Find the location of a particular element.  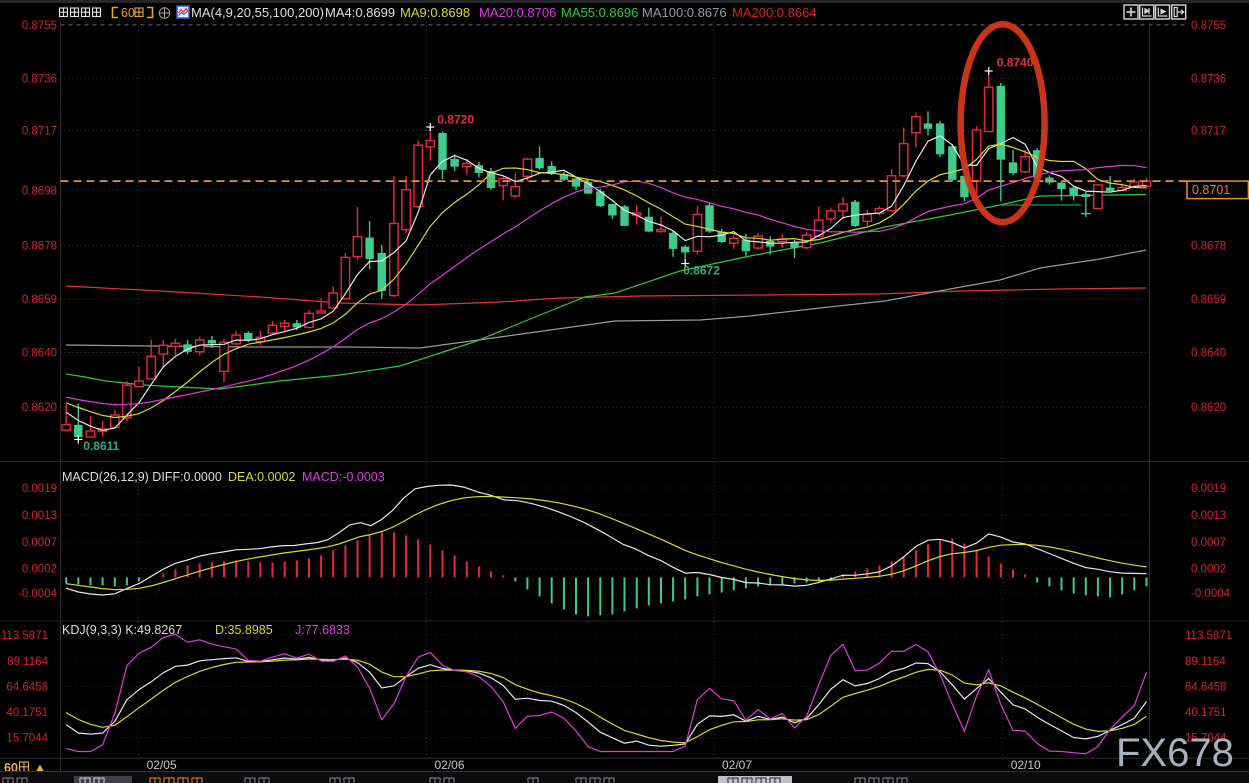

svg-text: 0.8701 is located at coordinates (1211, 190).